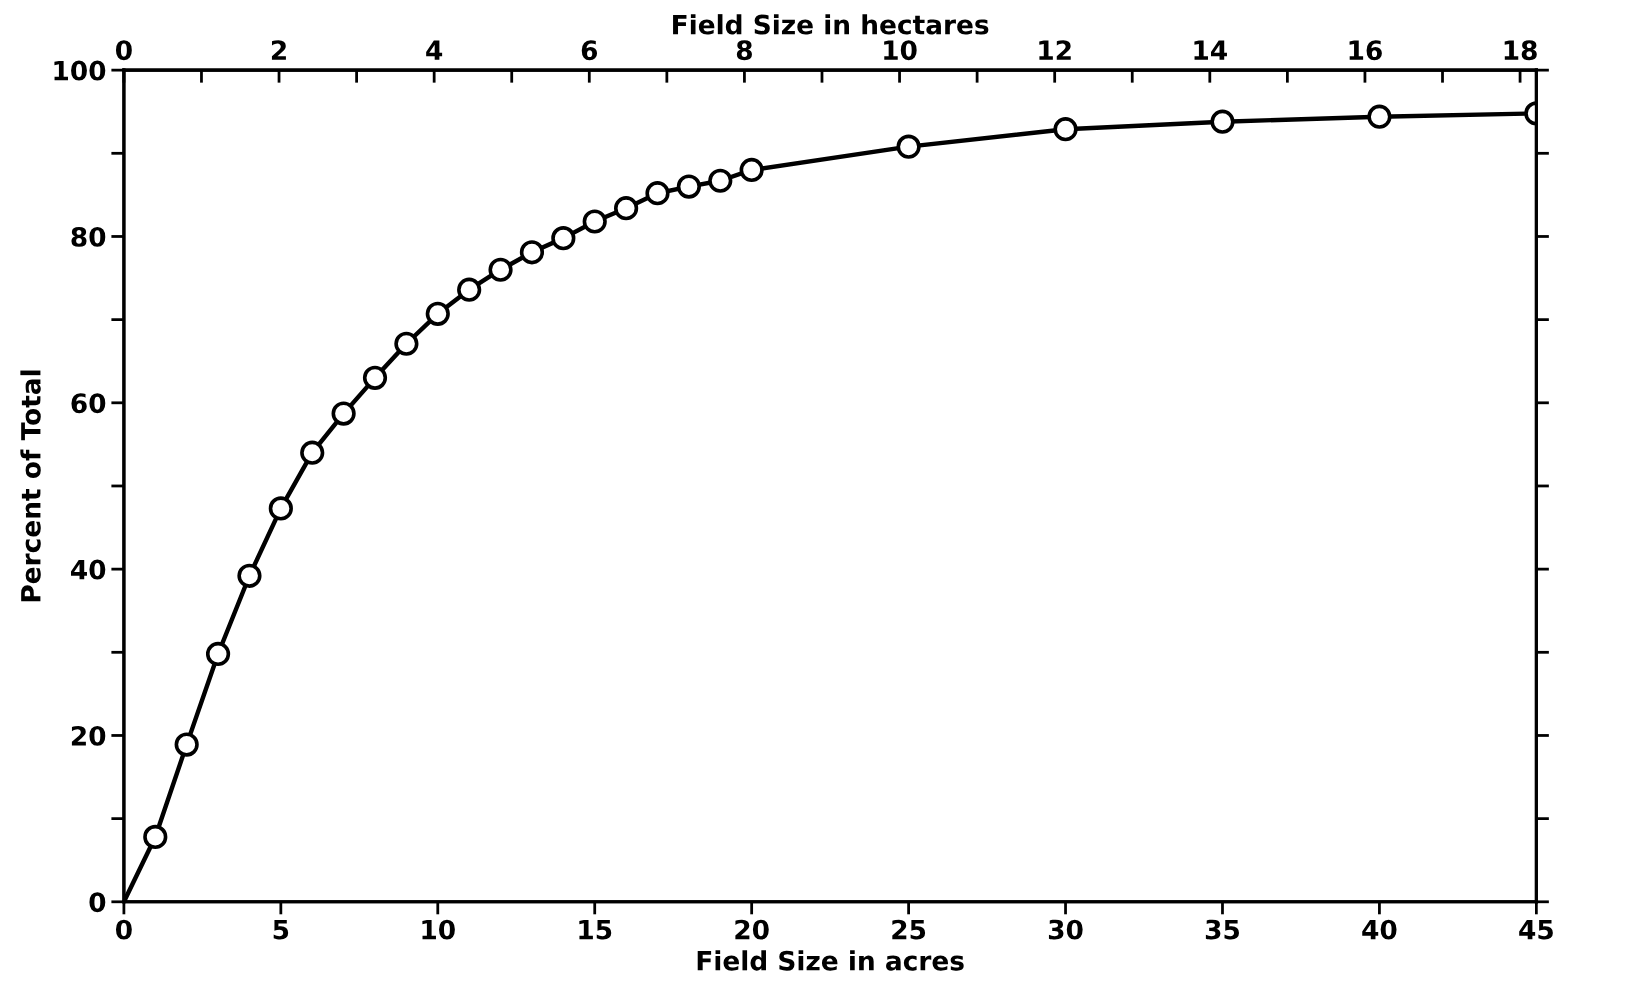  I want to click on x-tick-label: 45, so click(1536, 929).